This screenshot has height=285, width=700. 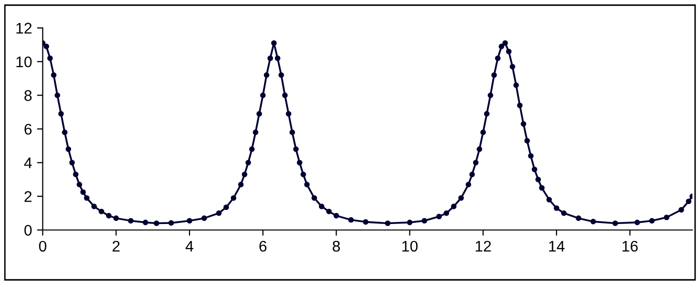 I want to click on x-tick-label: 2, so click(x=116, y=246).